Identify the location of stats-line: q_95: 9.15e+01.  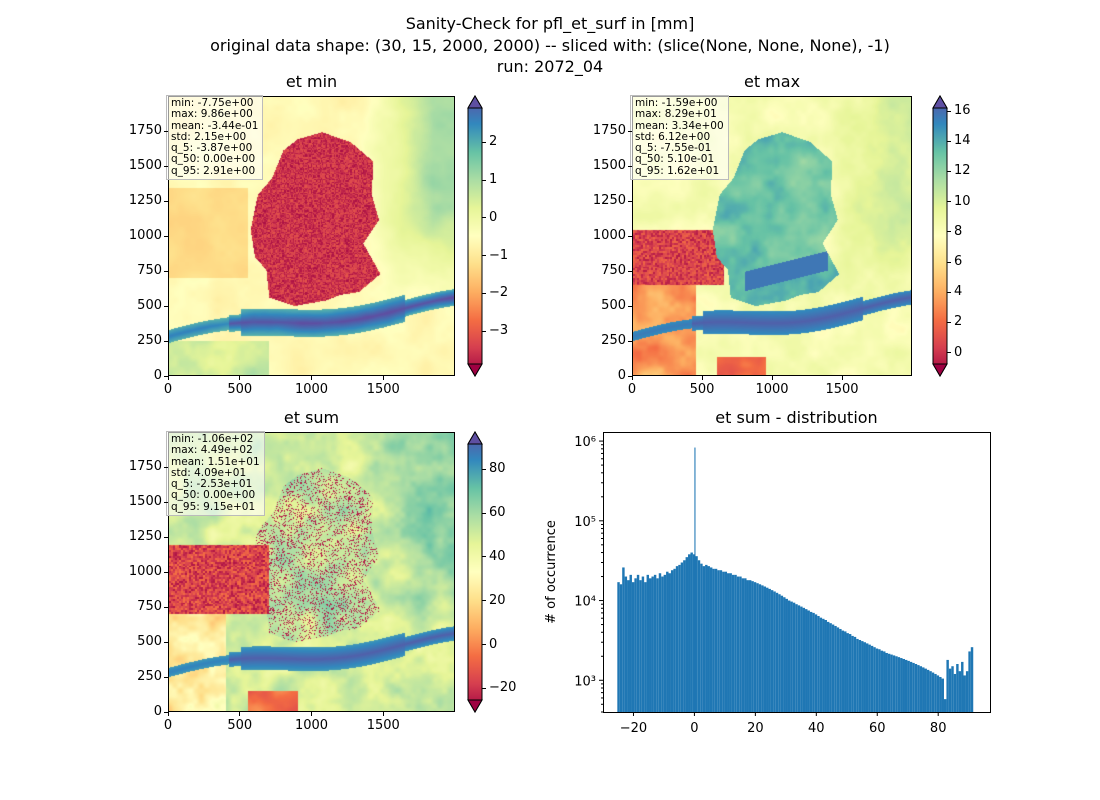
(213, 506).